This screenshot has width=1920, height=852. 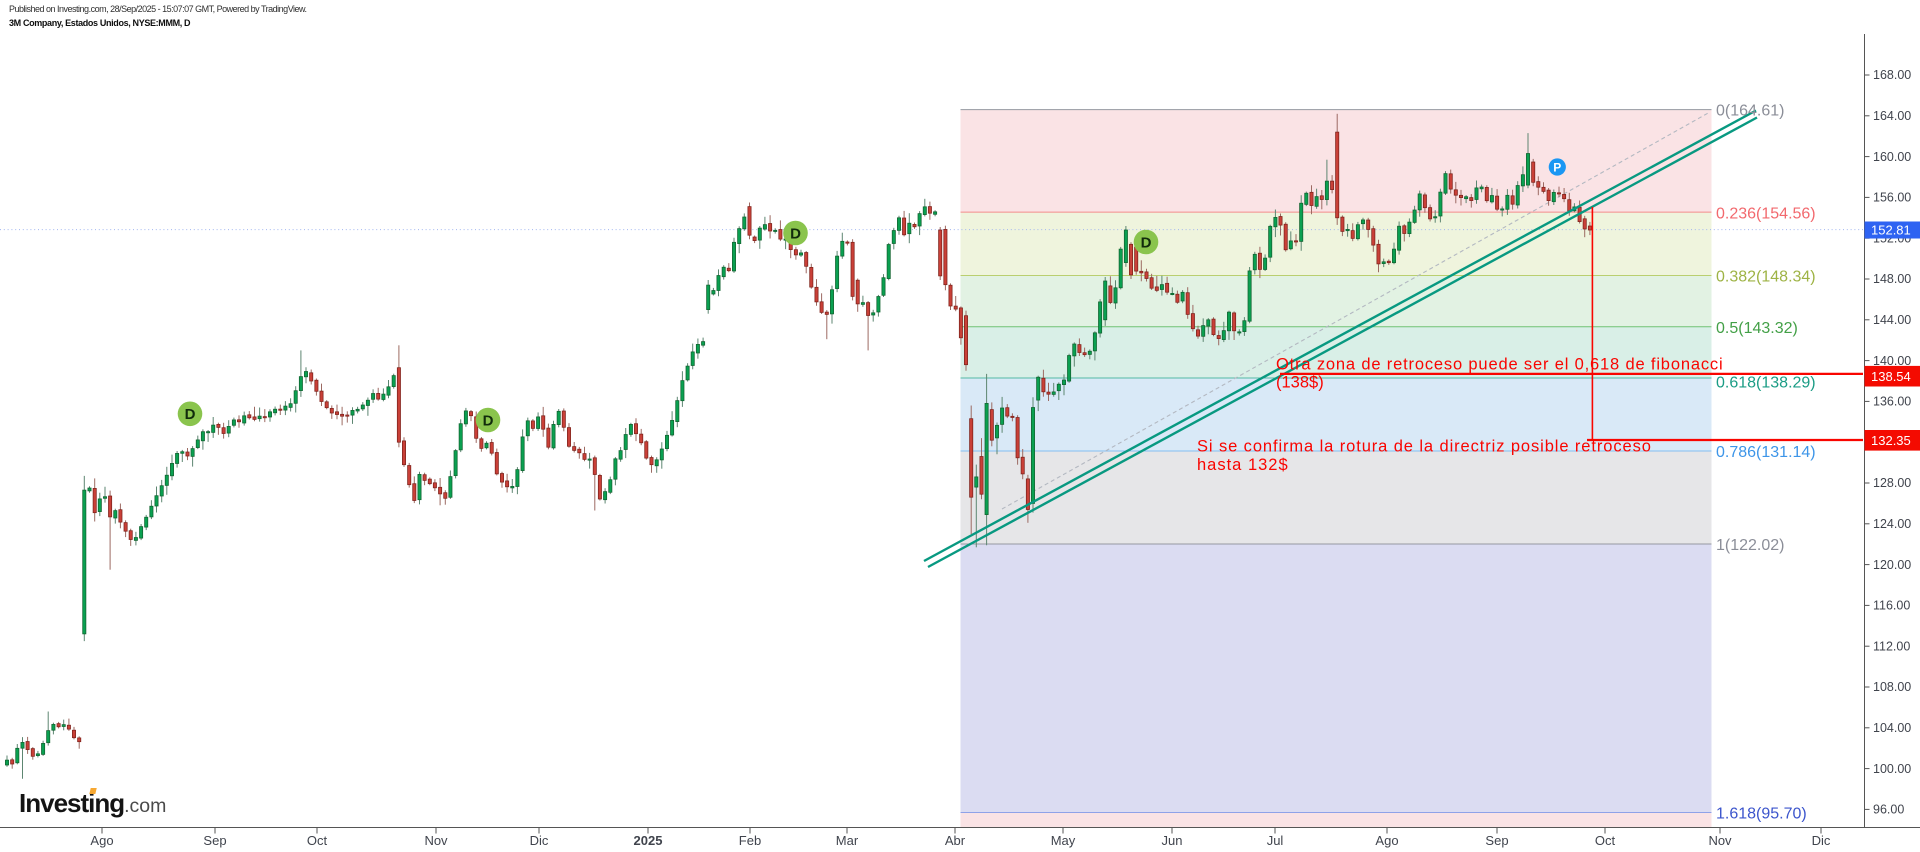 What do you see at coordinates (1891, 646) in the screenshot?
I see `svg-text: 112.00` at bounding box center [1891, 646].